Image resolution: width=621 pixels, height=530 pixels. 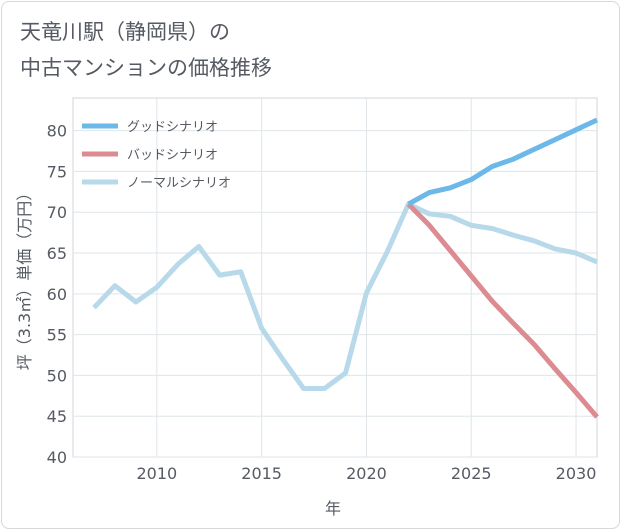 What do you see at coordinates (57, 253) in the screenshot?
I see `y-tick-label: 65` at bounding box center [57, 253].